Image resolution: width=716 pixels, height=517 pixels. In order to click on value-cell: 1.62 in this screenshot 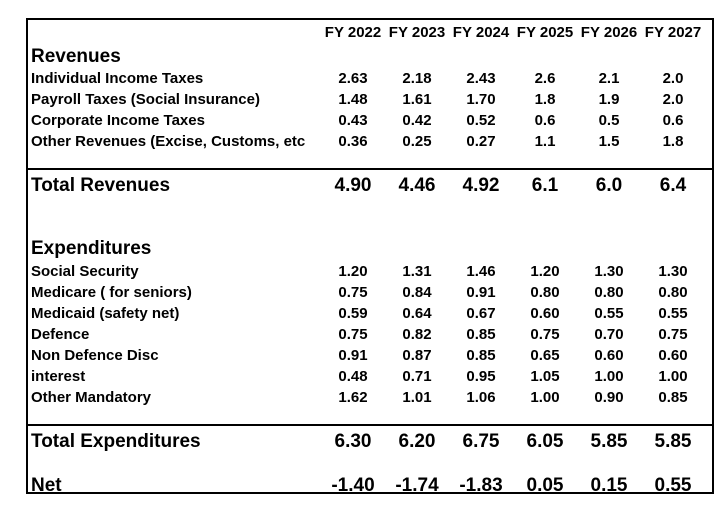, I will do `click(353, 397)`.